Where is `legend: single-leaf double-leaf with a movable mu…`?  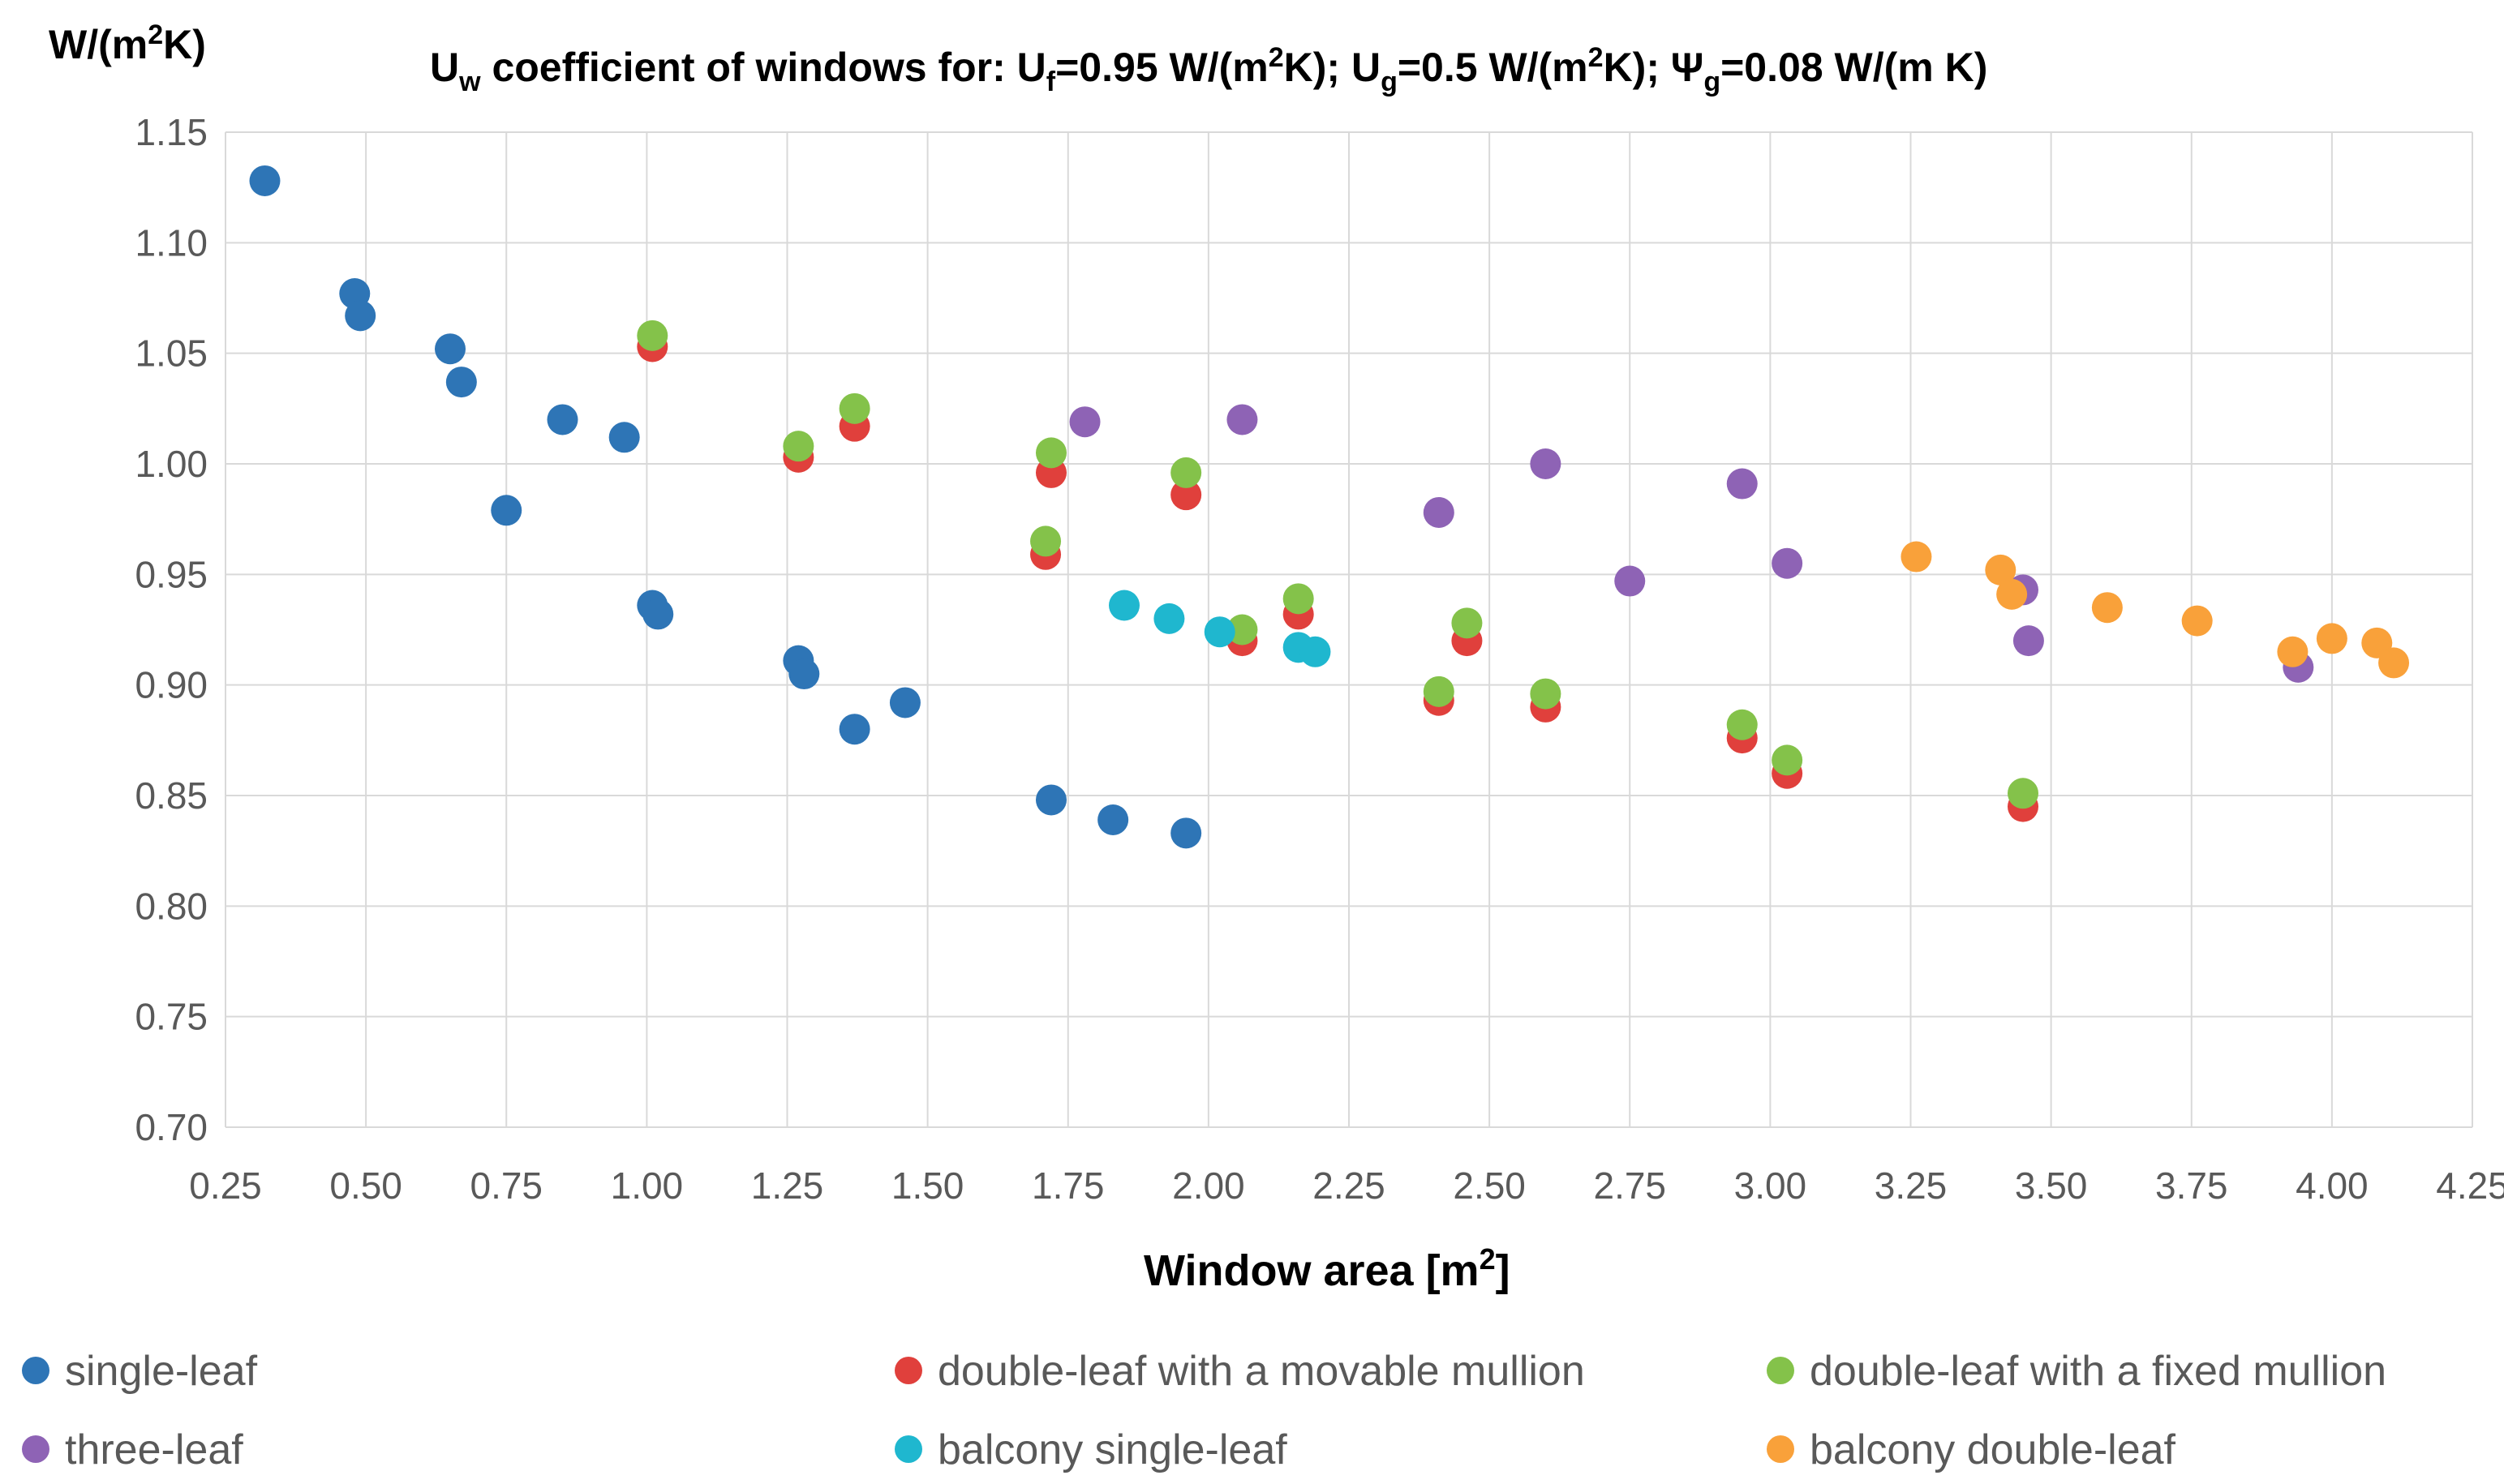
legend: single-leaf double-leaf with a movable mu… is located at coordinates (1204, 1410).